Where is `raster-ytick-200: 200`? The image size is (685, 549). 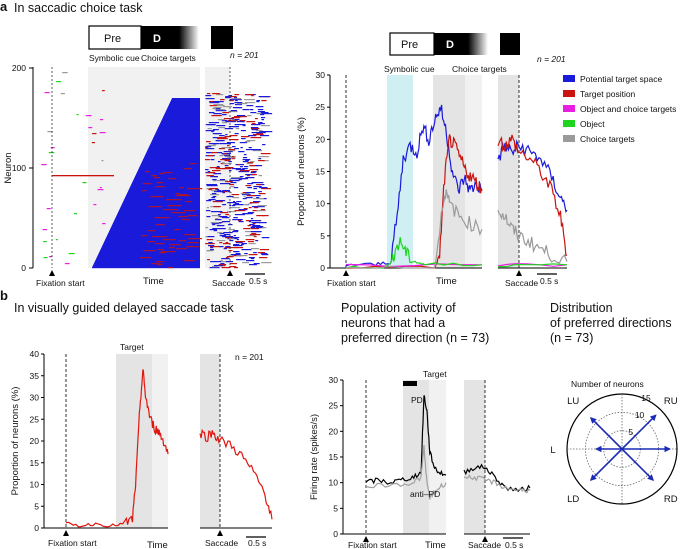 raster-ytick-200: 200 is located at coordinates (19, 68).